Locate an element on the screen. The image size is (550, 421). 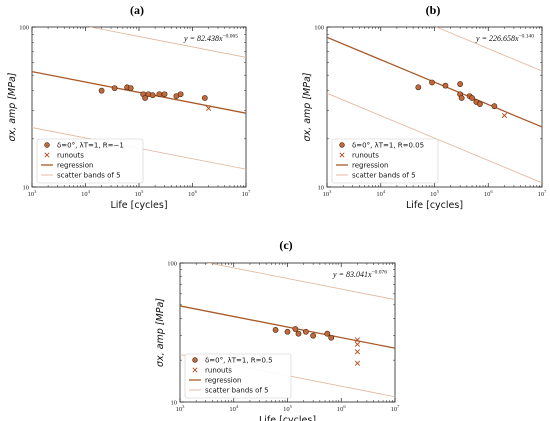
panel-label: (b) is located at coordinates (433, 10).